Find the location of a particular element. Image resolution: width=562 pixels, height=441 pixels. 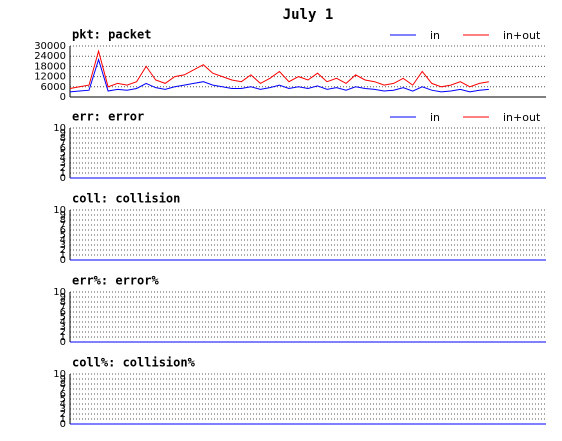

page-title: July 1 is located at coordinates (308, 15).